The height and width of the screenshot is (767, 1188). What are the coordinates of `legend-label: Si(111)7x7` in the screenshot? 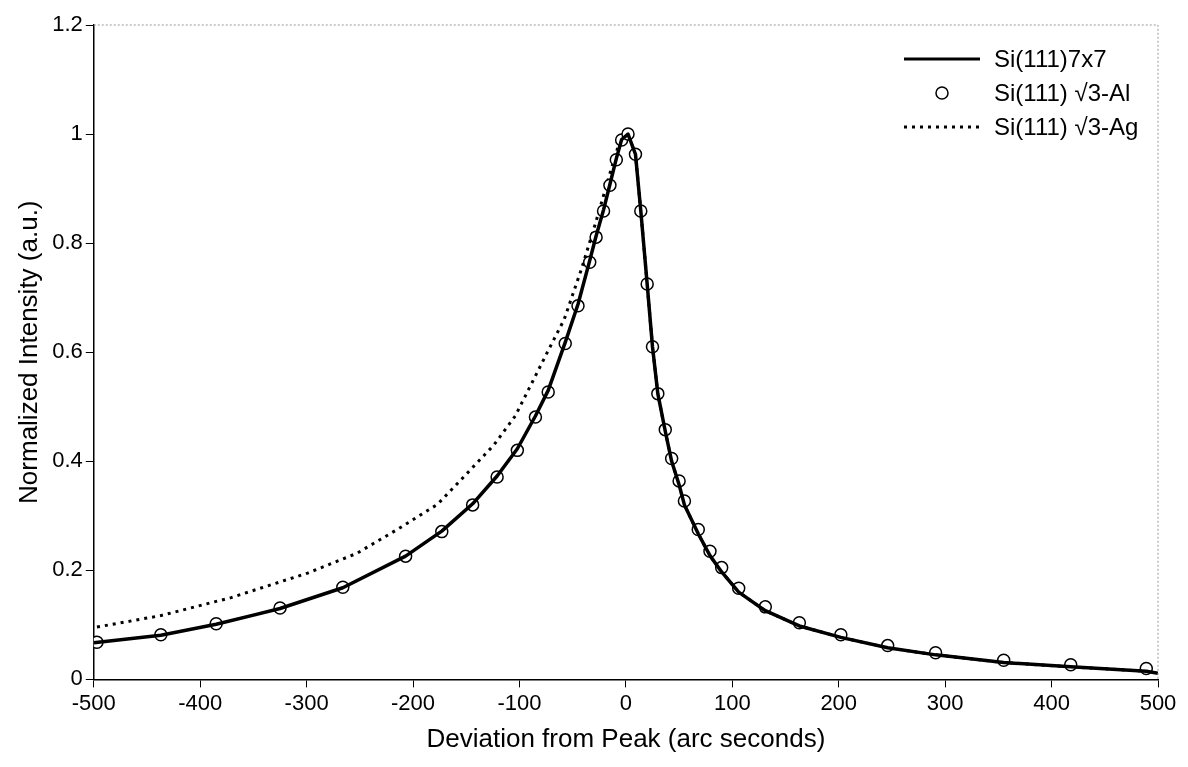 It's located at (1050, 59).